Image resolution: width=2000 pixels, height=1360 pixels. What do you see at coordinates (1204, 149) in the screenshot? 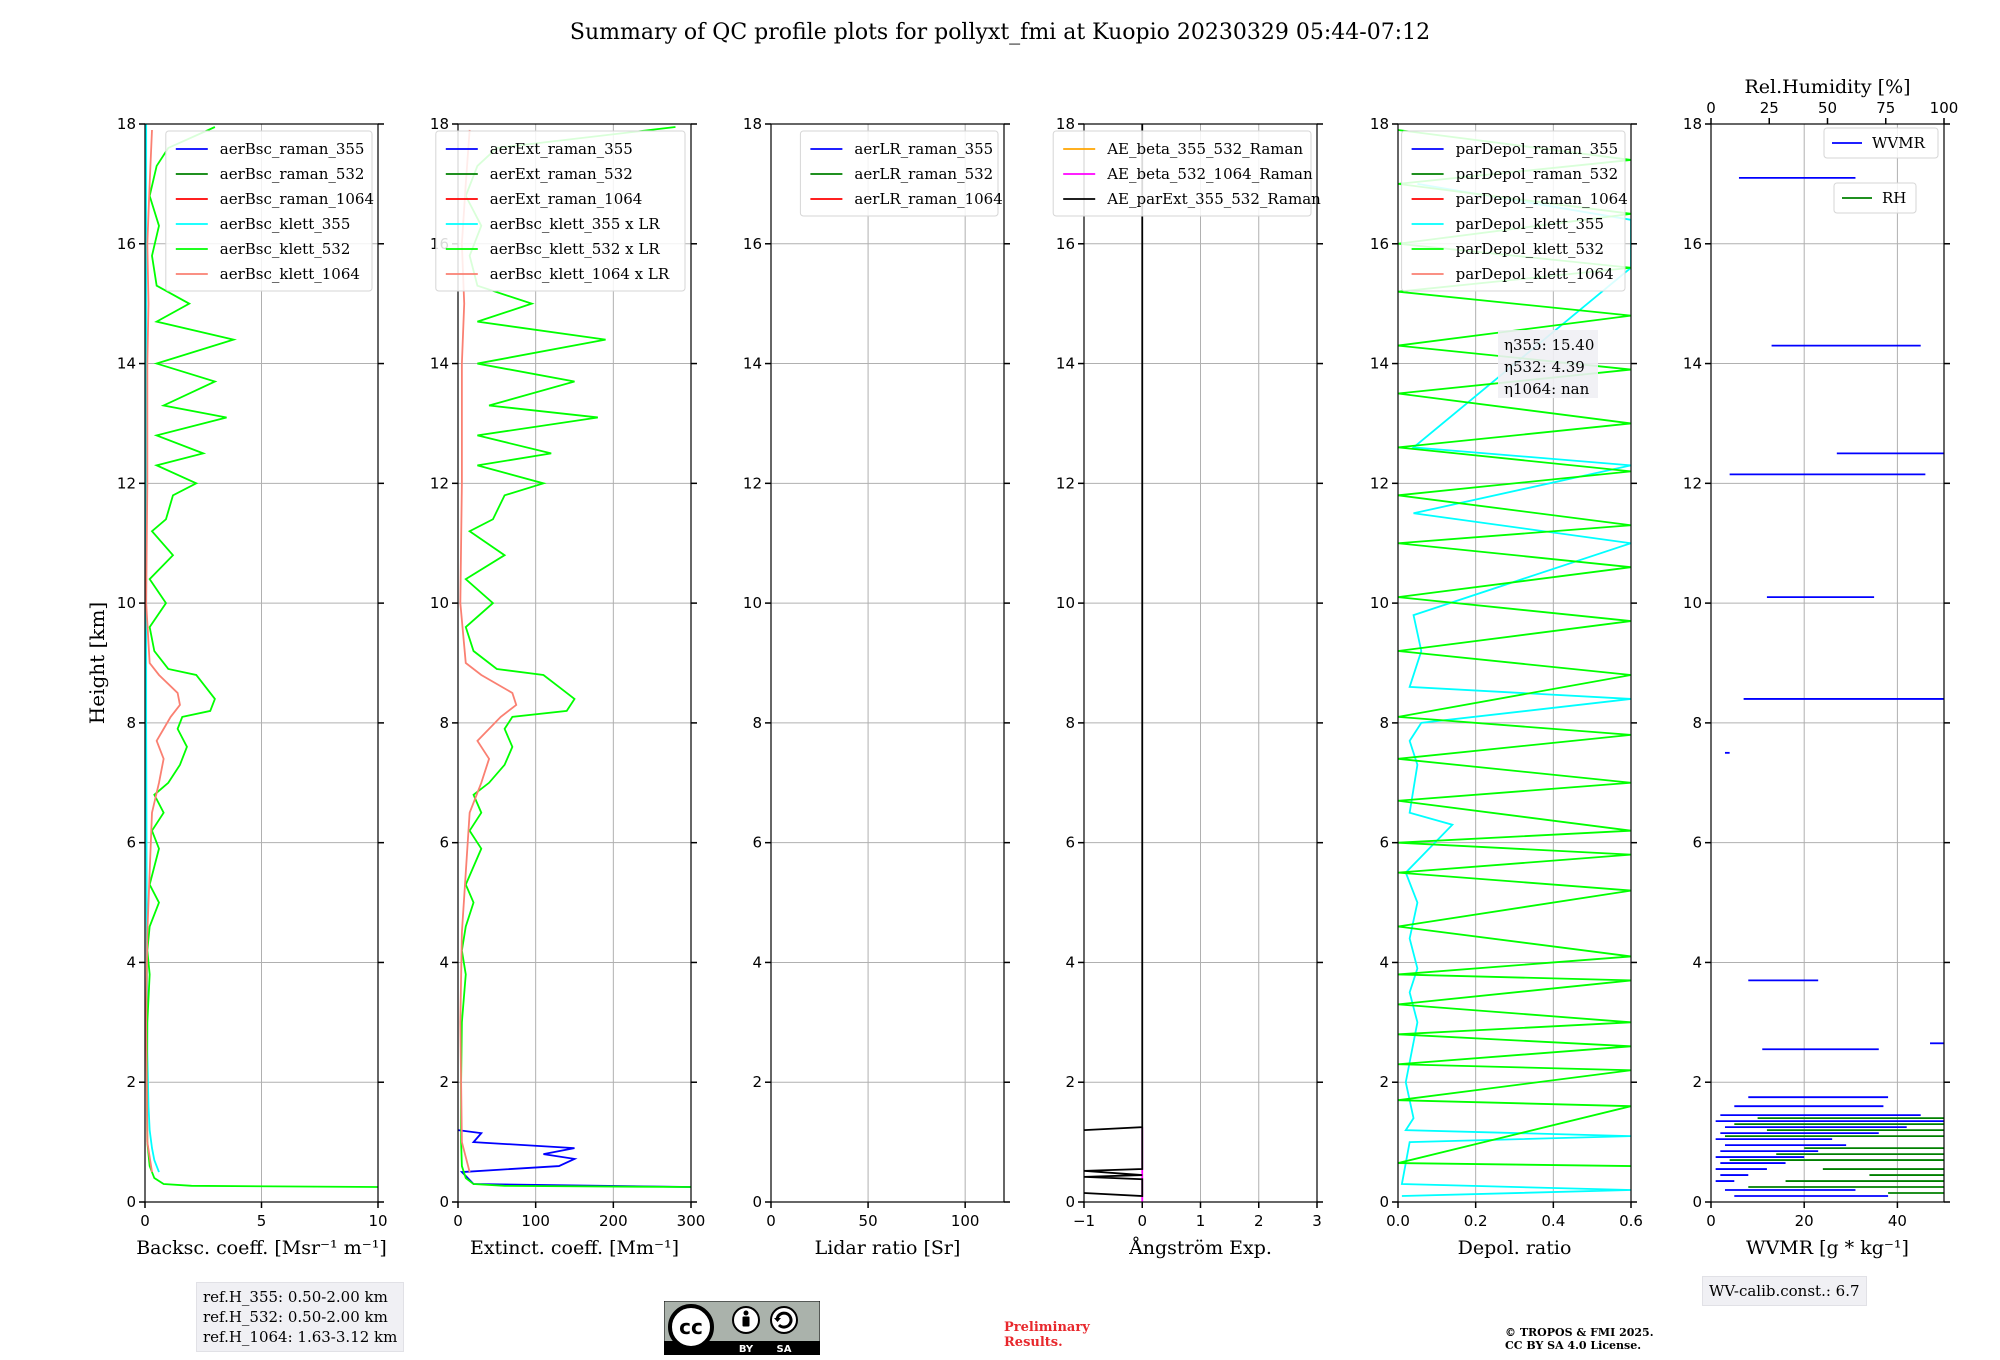
I see `legend-label: AE_beta_355_532_Raman` at bounding box center [1204, 149].